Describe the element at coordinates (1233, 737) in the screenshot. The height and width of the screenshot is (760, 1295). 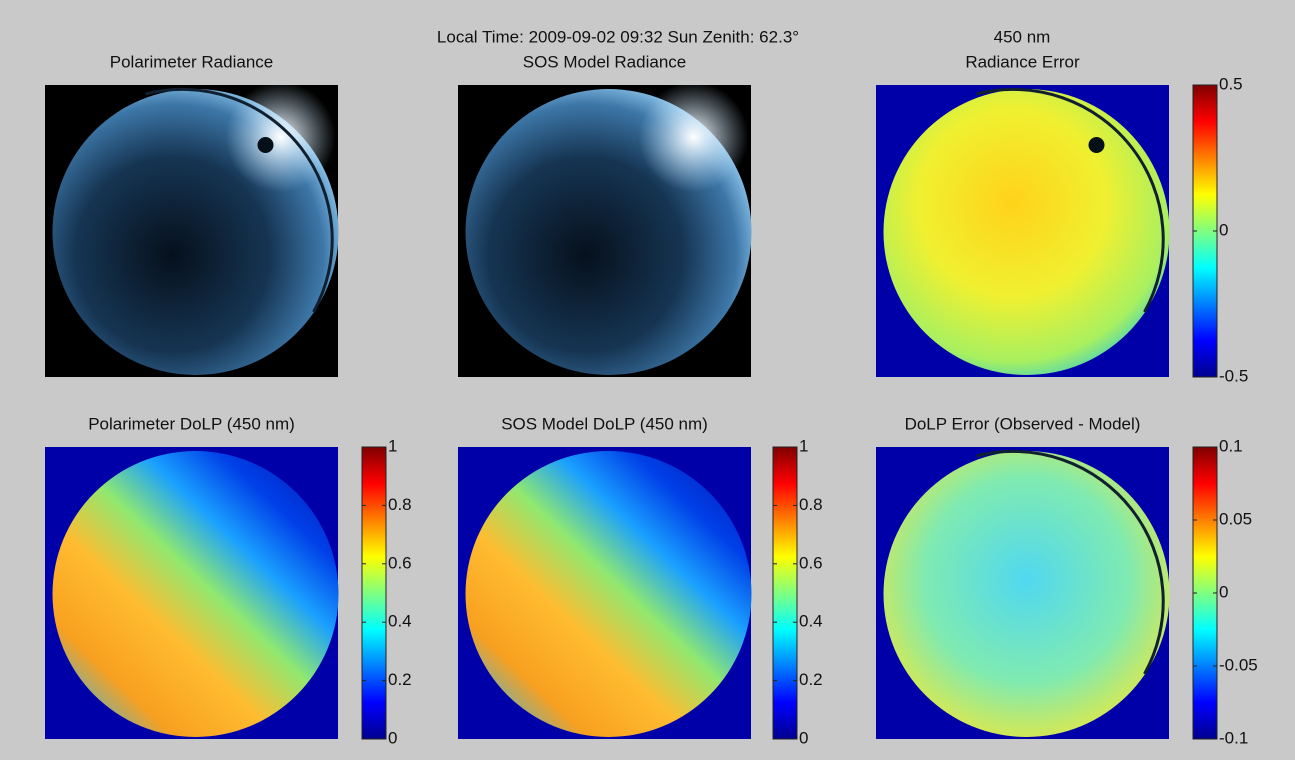
I see `colorbar-tick-label: -0.1` at that location.